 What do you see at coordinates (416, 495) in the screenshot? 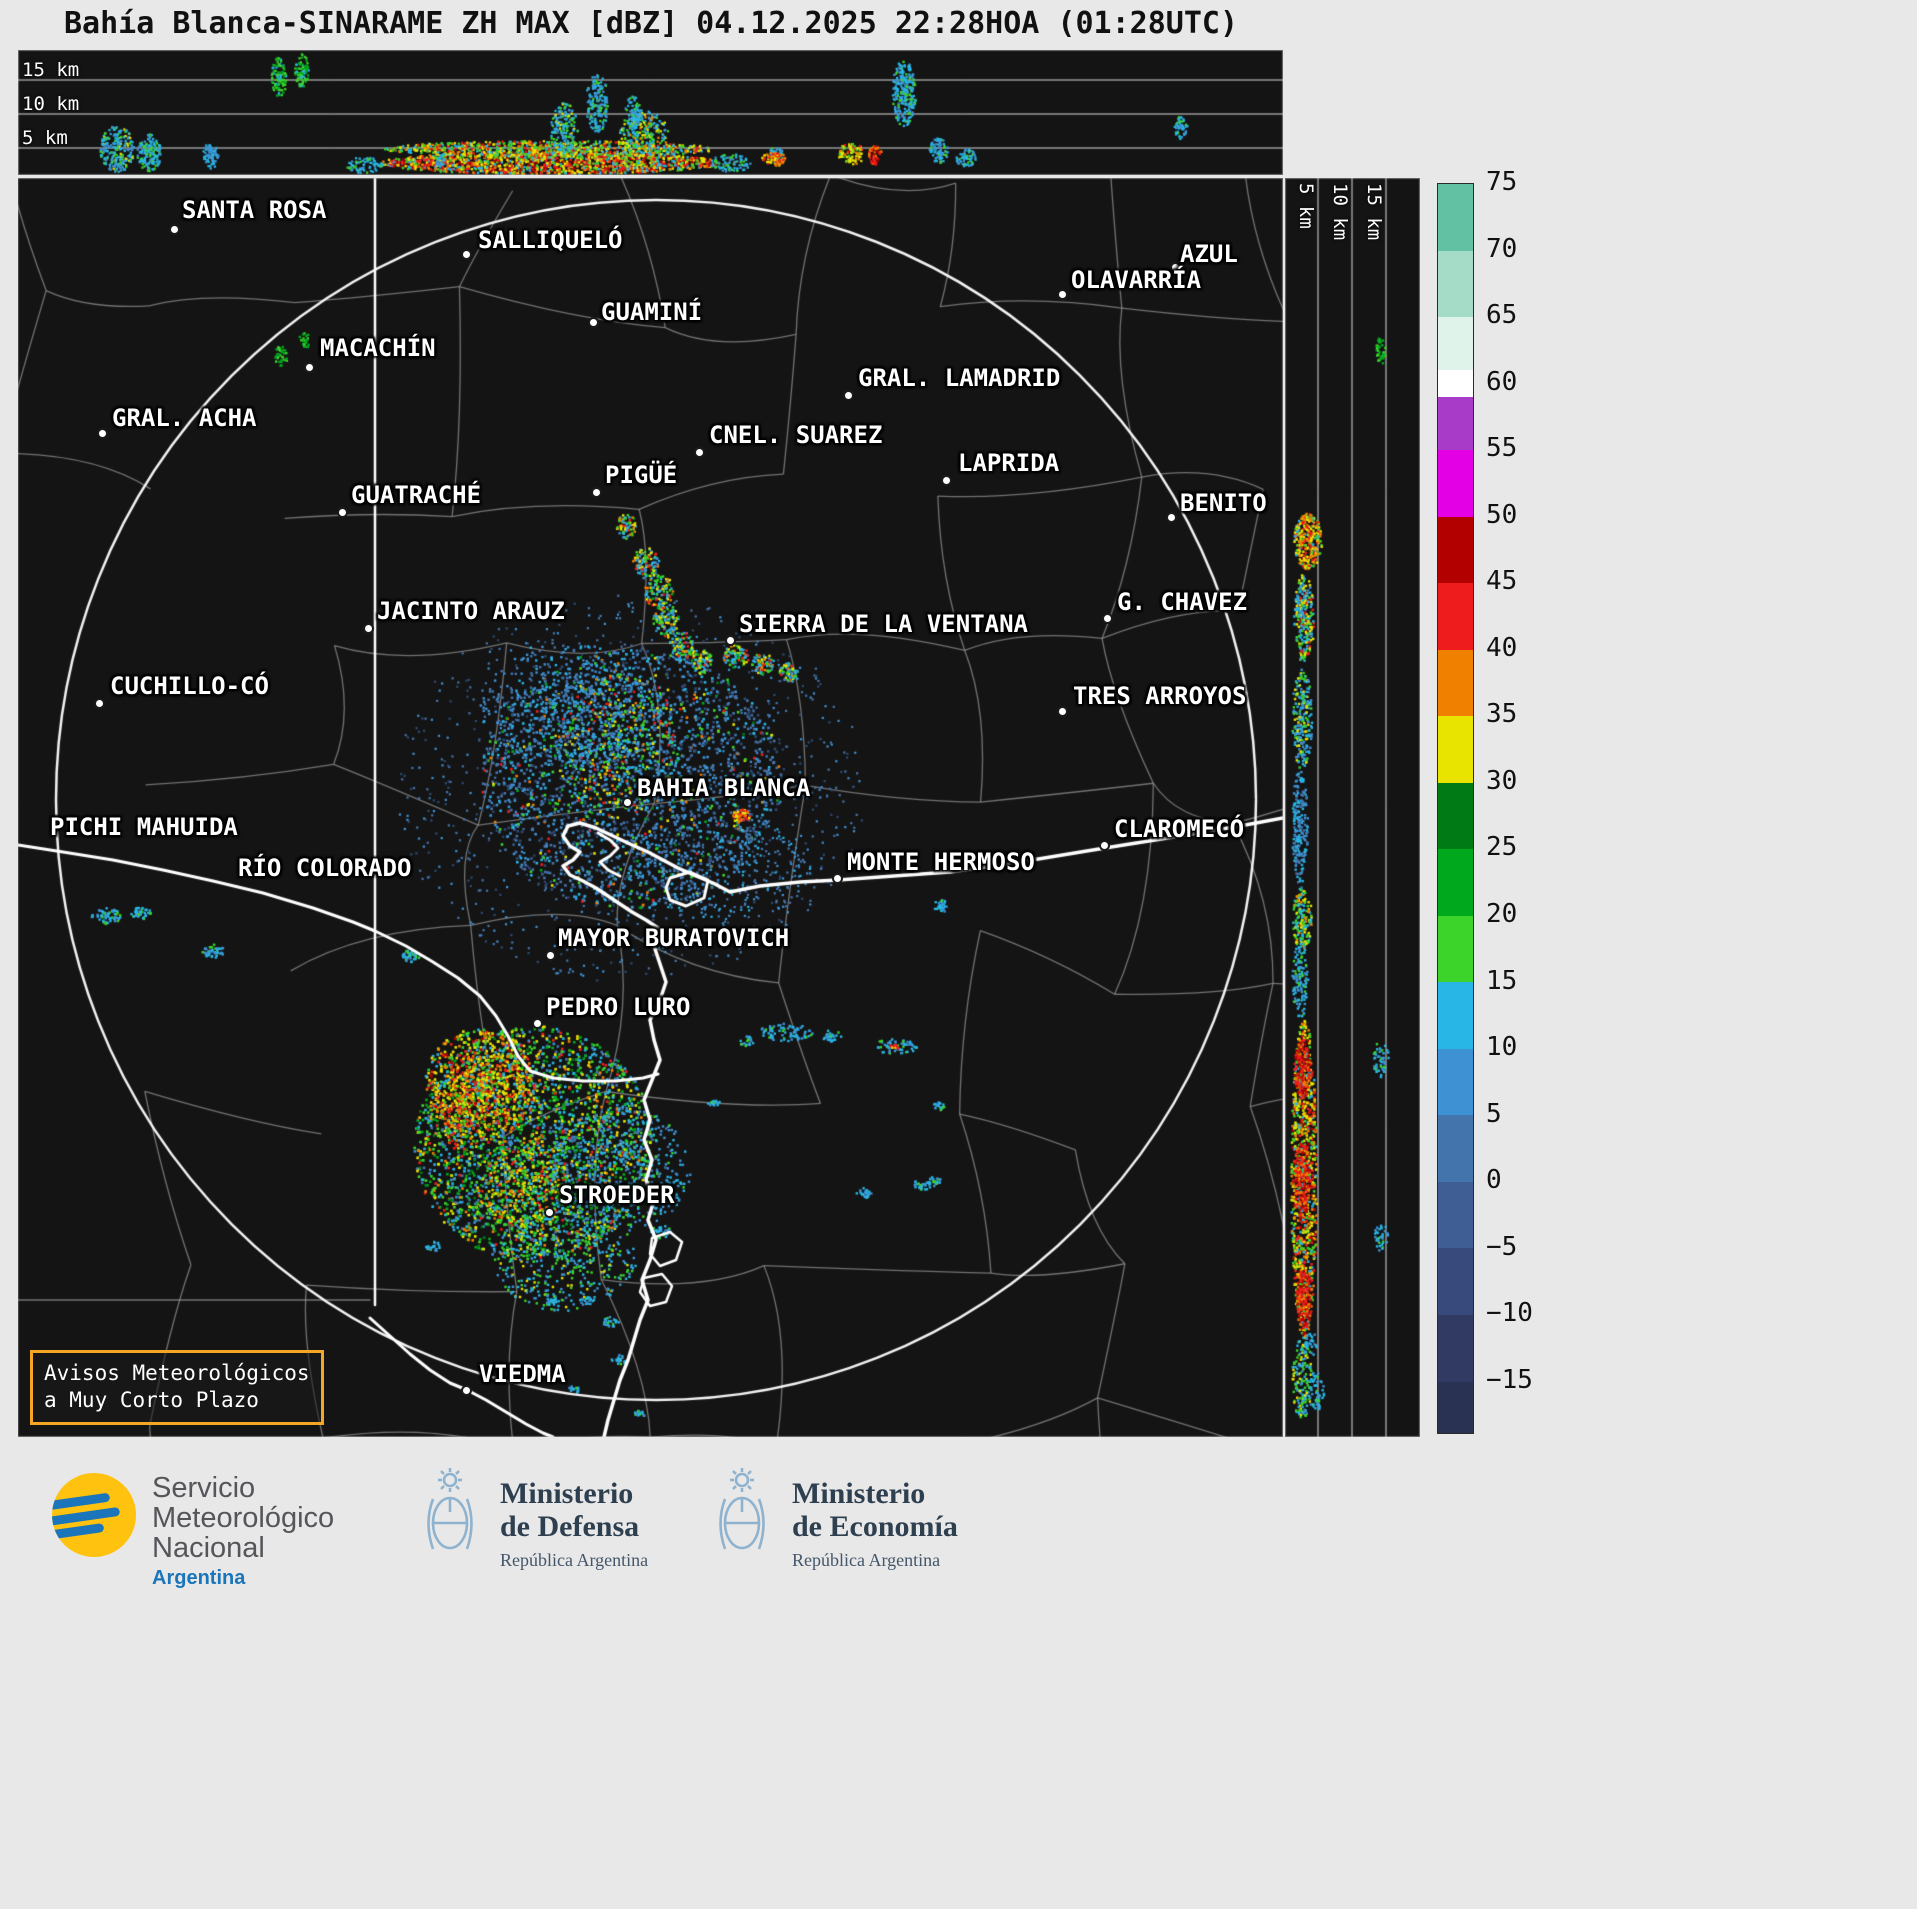
I see `city-label-guatrache: GUATRACHÉ` at bounding box center [416, 495].